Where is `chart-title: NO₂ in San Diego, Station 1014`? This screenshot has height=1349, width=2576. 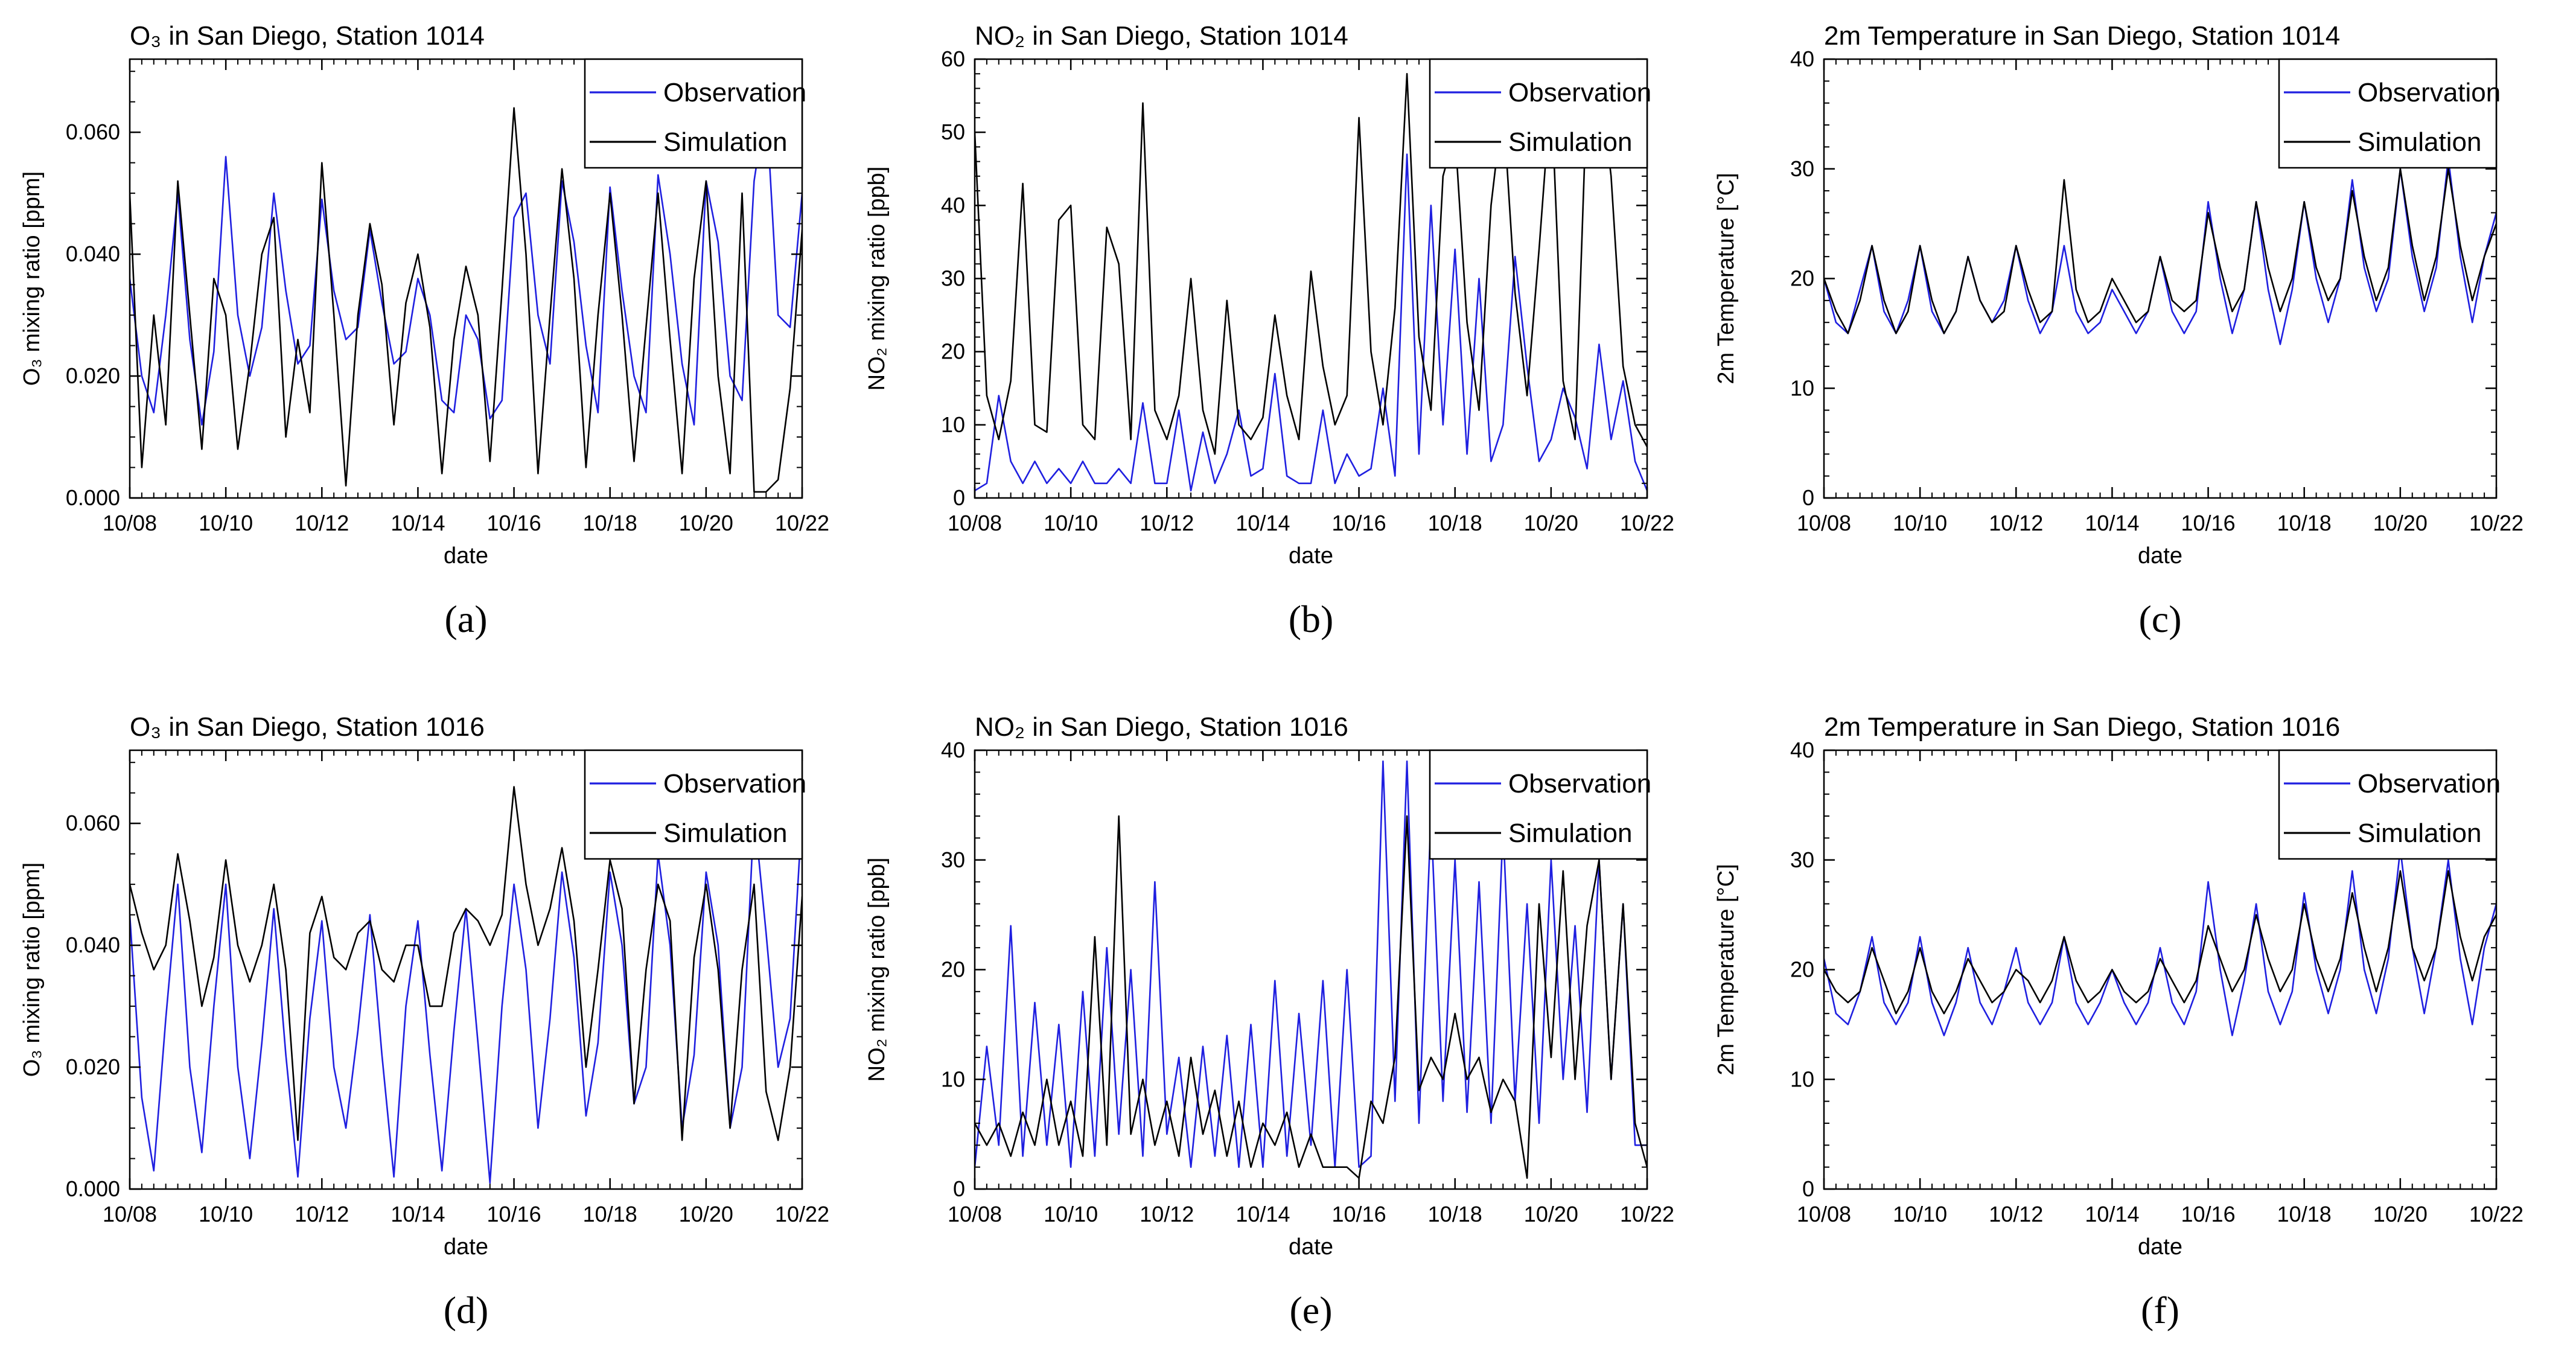
chart-title: NO₂ in San Diego, Station 1014 is located at coordinates (1161, 36).